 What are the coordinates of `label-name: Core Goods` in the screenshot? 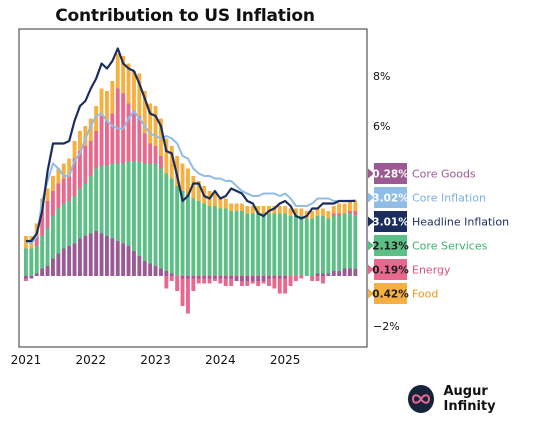 It's located at (444, 174).